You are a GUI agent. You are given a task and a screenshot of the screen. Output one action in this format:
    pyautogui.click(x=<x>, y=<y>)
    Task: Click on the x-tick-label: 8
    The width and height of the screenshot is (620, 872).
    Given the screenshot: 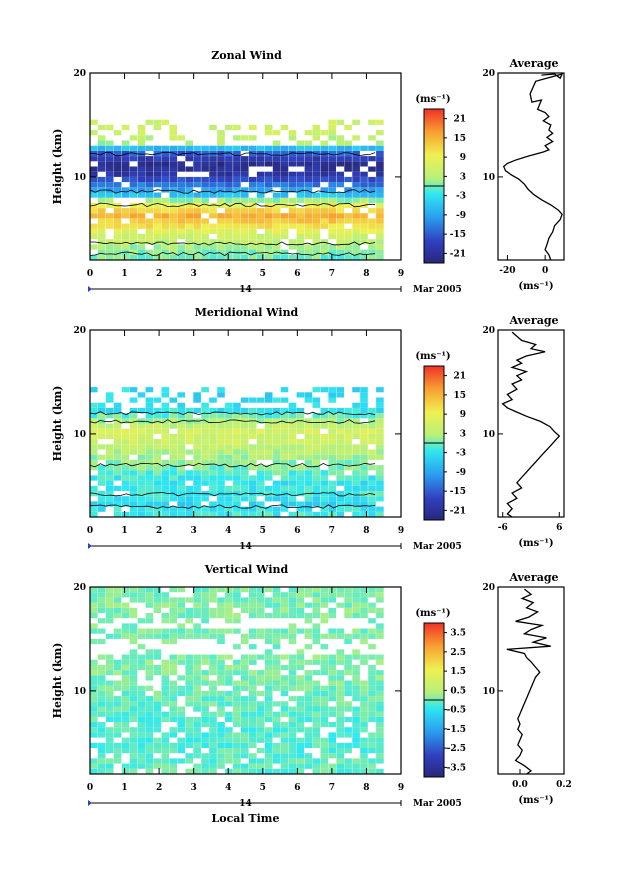 What is the action you would take?
    pyautogui.click(x=366, y=531)
    